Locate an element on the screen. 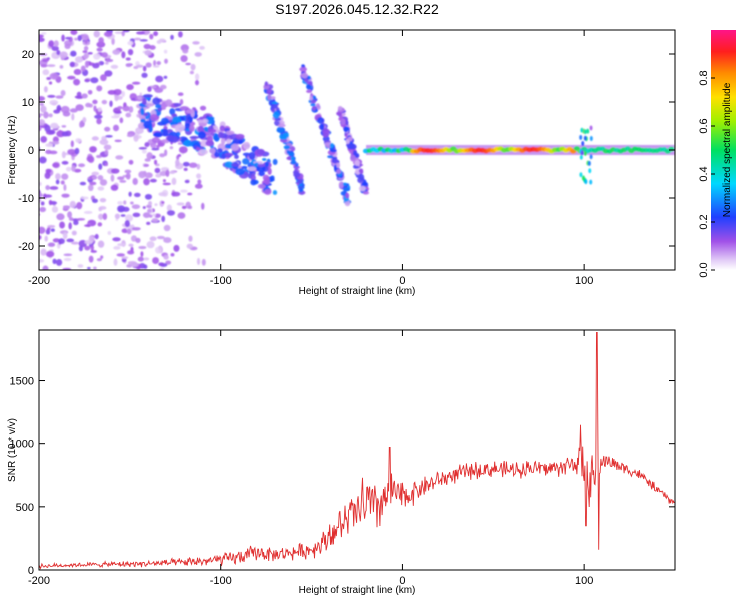 This screenshot has width=750, height=600. snr-ylabel: SNR (10 * v/v) is located at coordinates (12, 450).